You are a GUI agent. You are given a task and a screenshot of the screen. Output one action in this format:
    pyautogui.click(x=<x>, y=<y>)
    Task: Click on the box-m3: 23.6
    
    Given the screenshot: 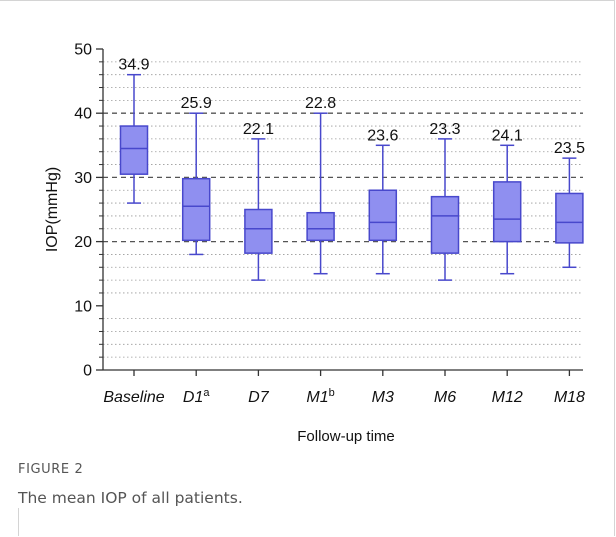 What is the action you would take?
    pyautogui.click(x=382, y=201)
    